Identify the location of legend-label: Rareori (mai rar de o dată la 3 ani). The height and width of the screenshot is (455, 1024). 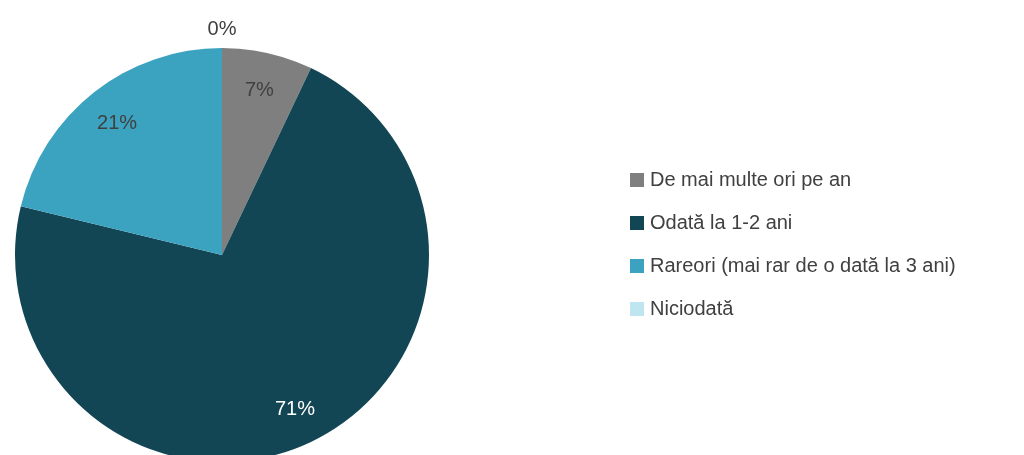
(803, 265).